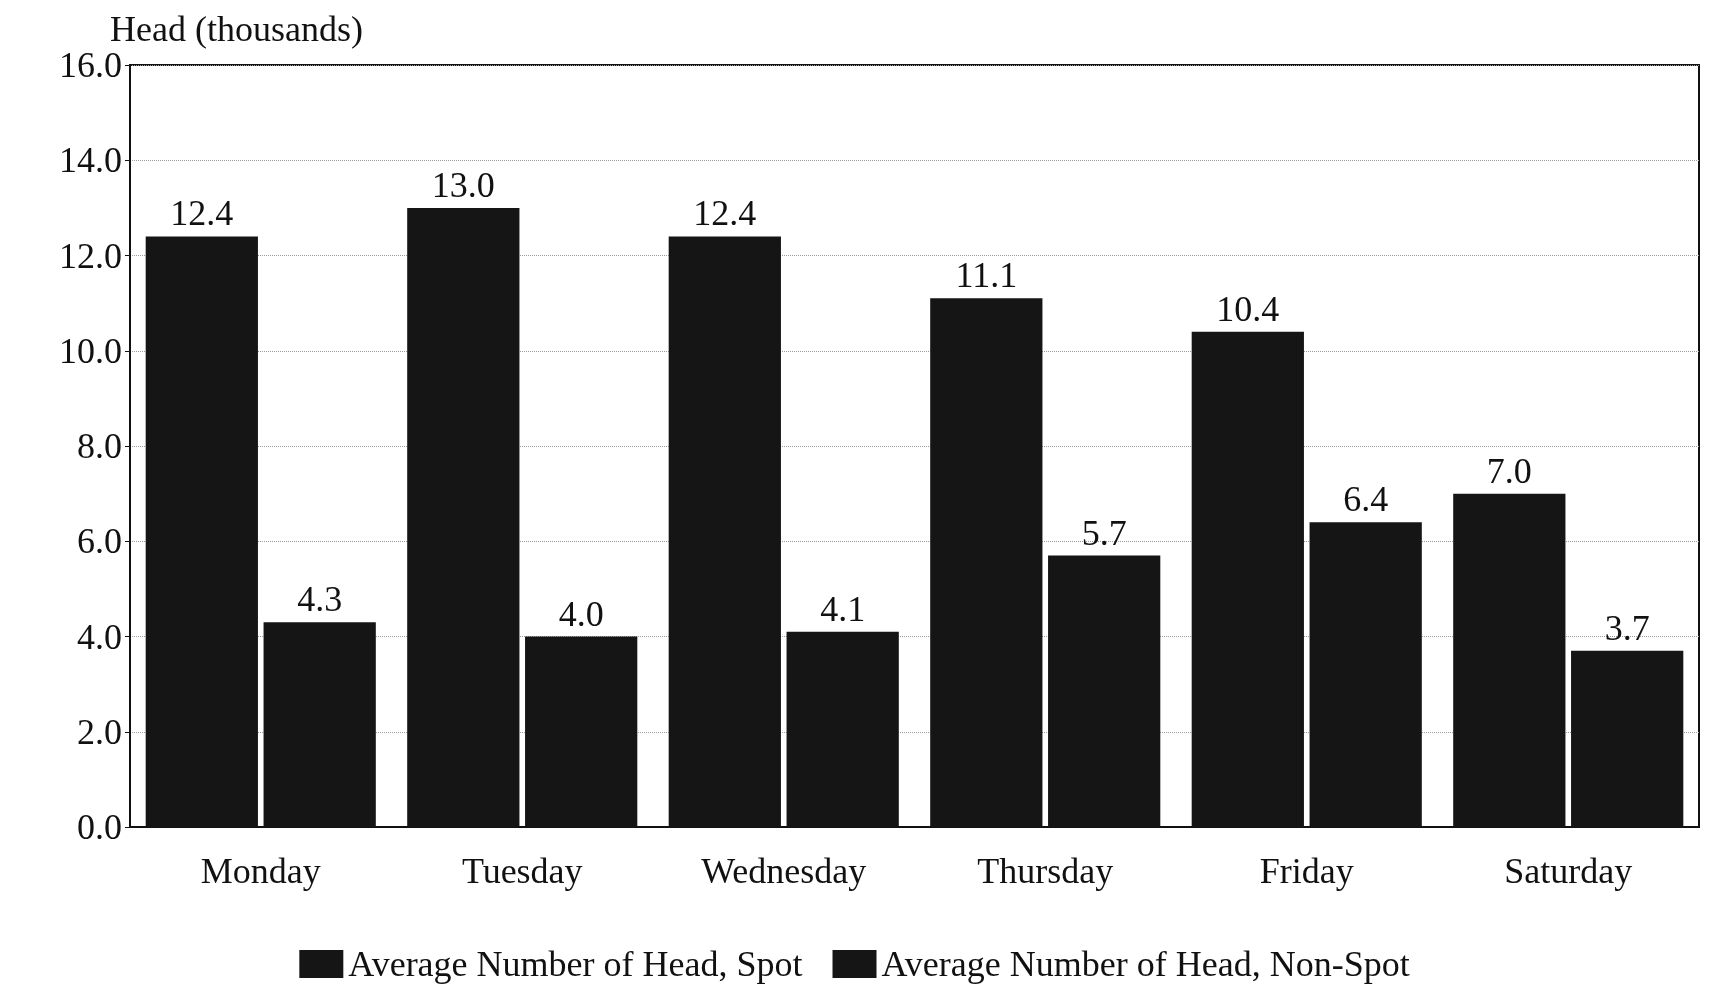 The image size is (1709, 997). What do you see at coordinates (1306, 871) in the screenshot?
I see `x-tick-label: Friday` at bounding box center [1306, 871].